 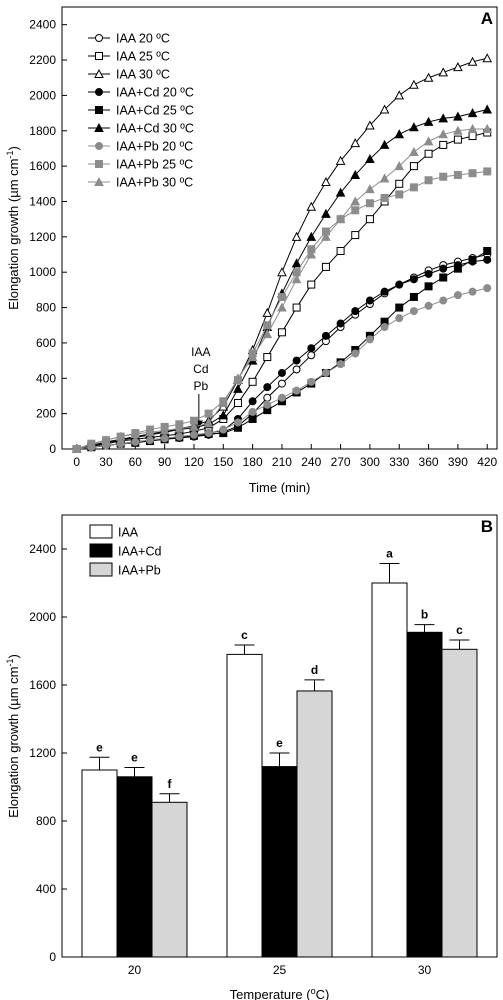 What do you see at coordinates (155, 93) in the screenshot?
I see `legend-label: IAA+Cd 20 ºC` at bounding box center [155, 93].